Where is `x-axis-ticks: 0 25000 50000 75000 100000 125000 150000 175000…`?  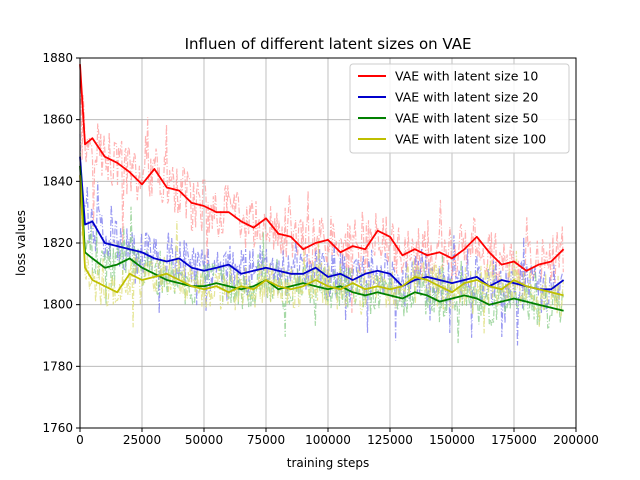
x-axis-ticks: 0 25000 50000 75000 100000 125000 150000 175000… is located at coordinates (337, 437).